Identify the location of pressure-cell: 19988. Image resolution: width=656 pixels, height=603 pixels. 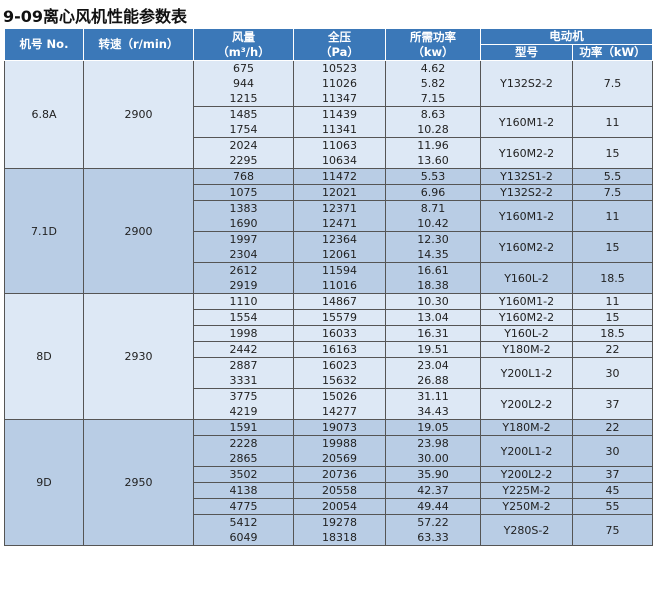
(339, 443).